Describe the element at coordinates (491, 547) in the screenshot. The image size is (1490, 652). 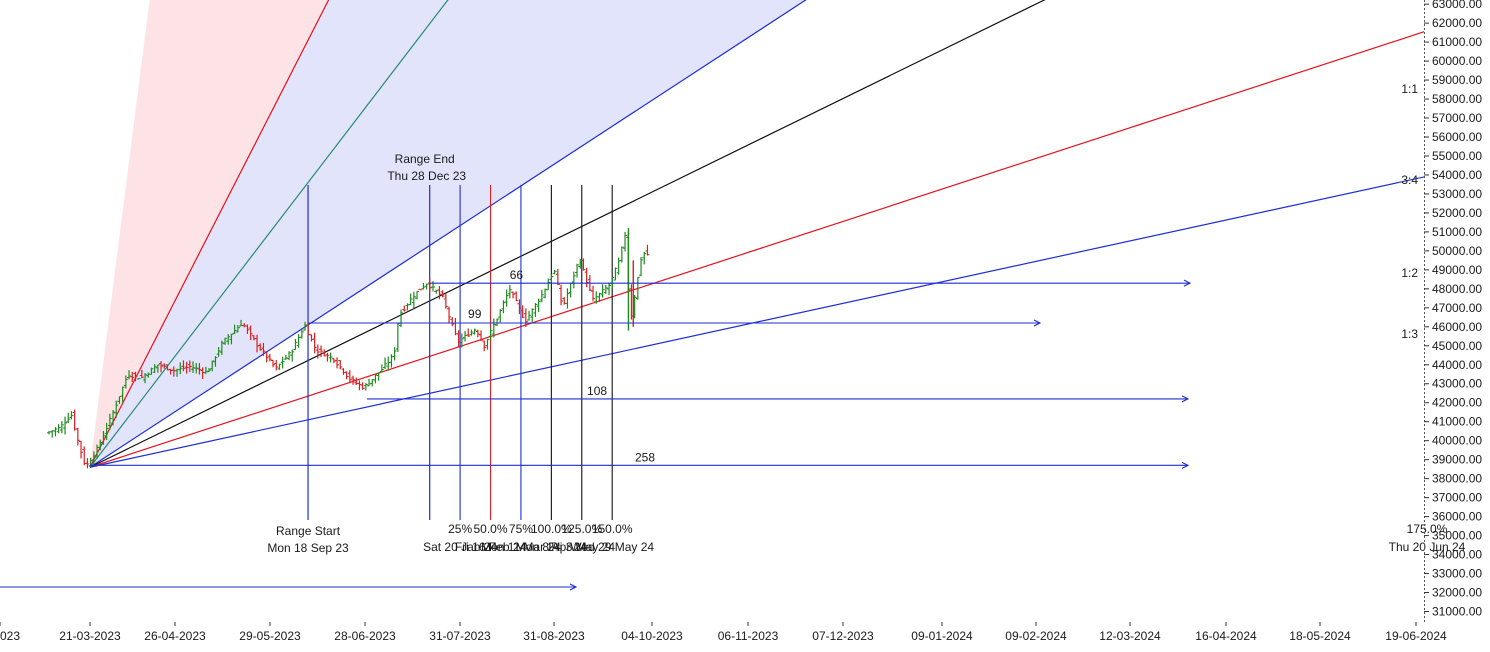
I see `time-extension-date: Fri 16 Feb 24` at that location.